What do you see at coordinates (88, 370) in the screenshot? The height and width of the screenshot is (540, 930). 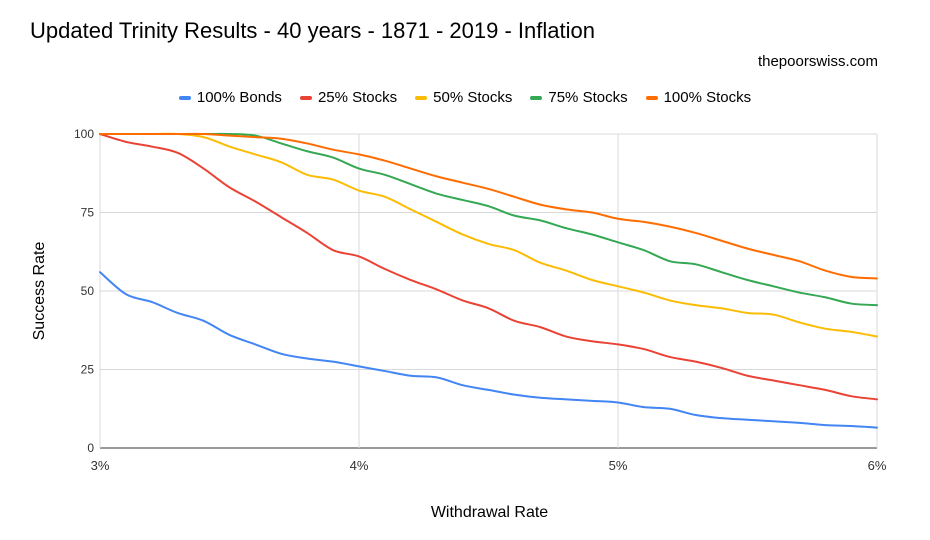 I see `y-tick-label: 25` at bounding box center [88, 370].